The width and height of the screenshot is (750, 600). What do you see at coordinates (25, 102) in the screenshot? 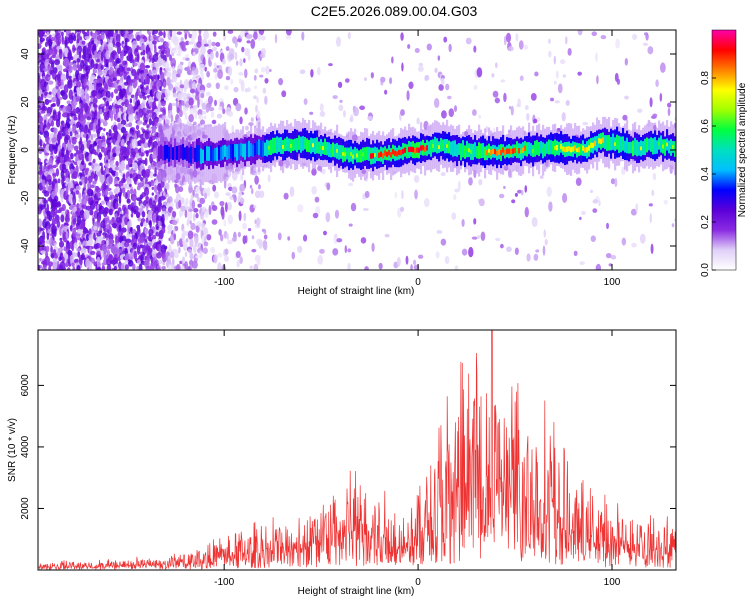
I see `y-tick-label: 20` at bounding box center [25, 102].